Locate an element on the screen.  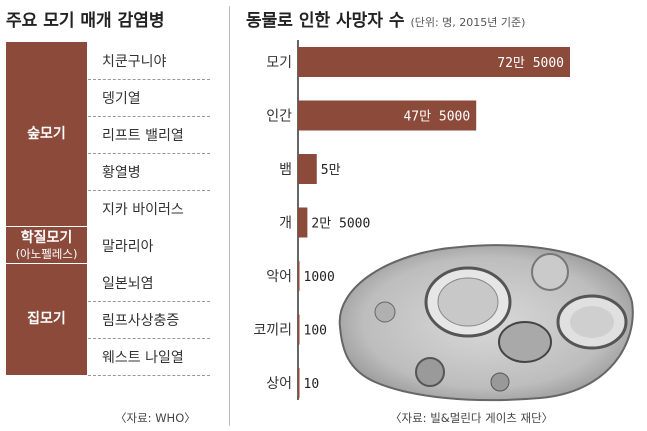
group-label: 학질모기 (아노펠레스) is located at coordinates (46, 245).